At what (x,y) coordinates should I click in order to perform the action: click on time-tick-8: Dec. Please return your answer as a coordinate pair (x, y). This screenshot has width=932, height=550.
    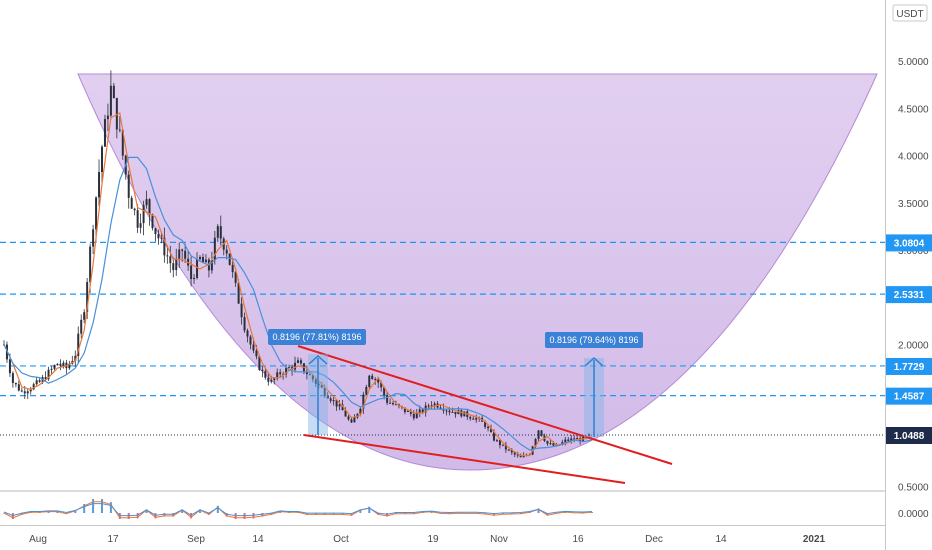
    Looking at the image, I should click on (654, 539).